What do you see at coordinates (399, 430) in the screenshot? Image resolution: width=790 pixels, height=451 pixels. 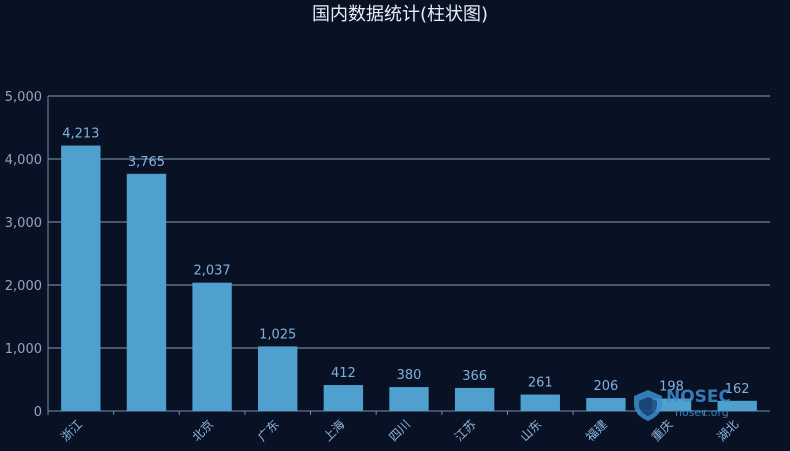 I see `x-tick-label: 四川` at bounding box center [399, 430].